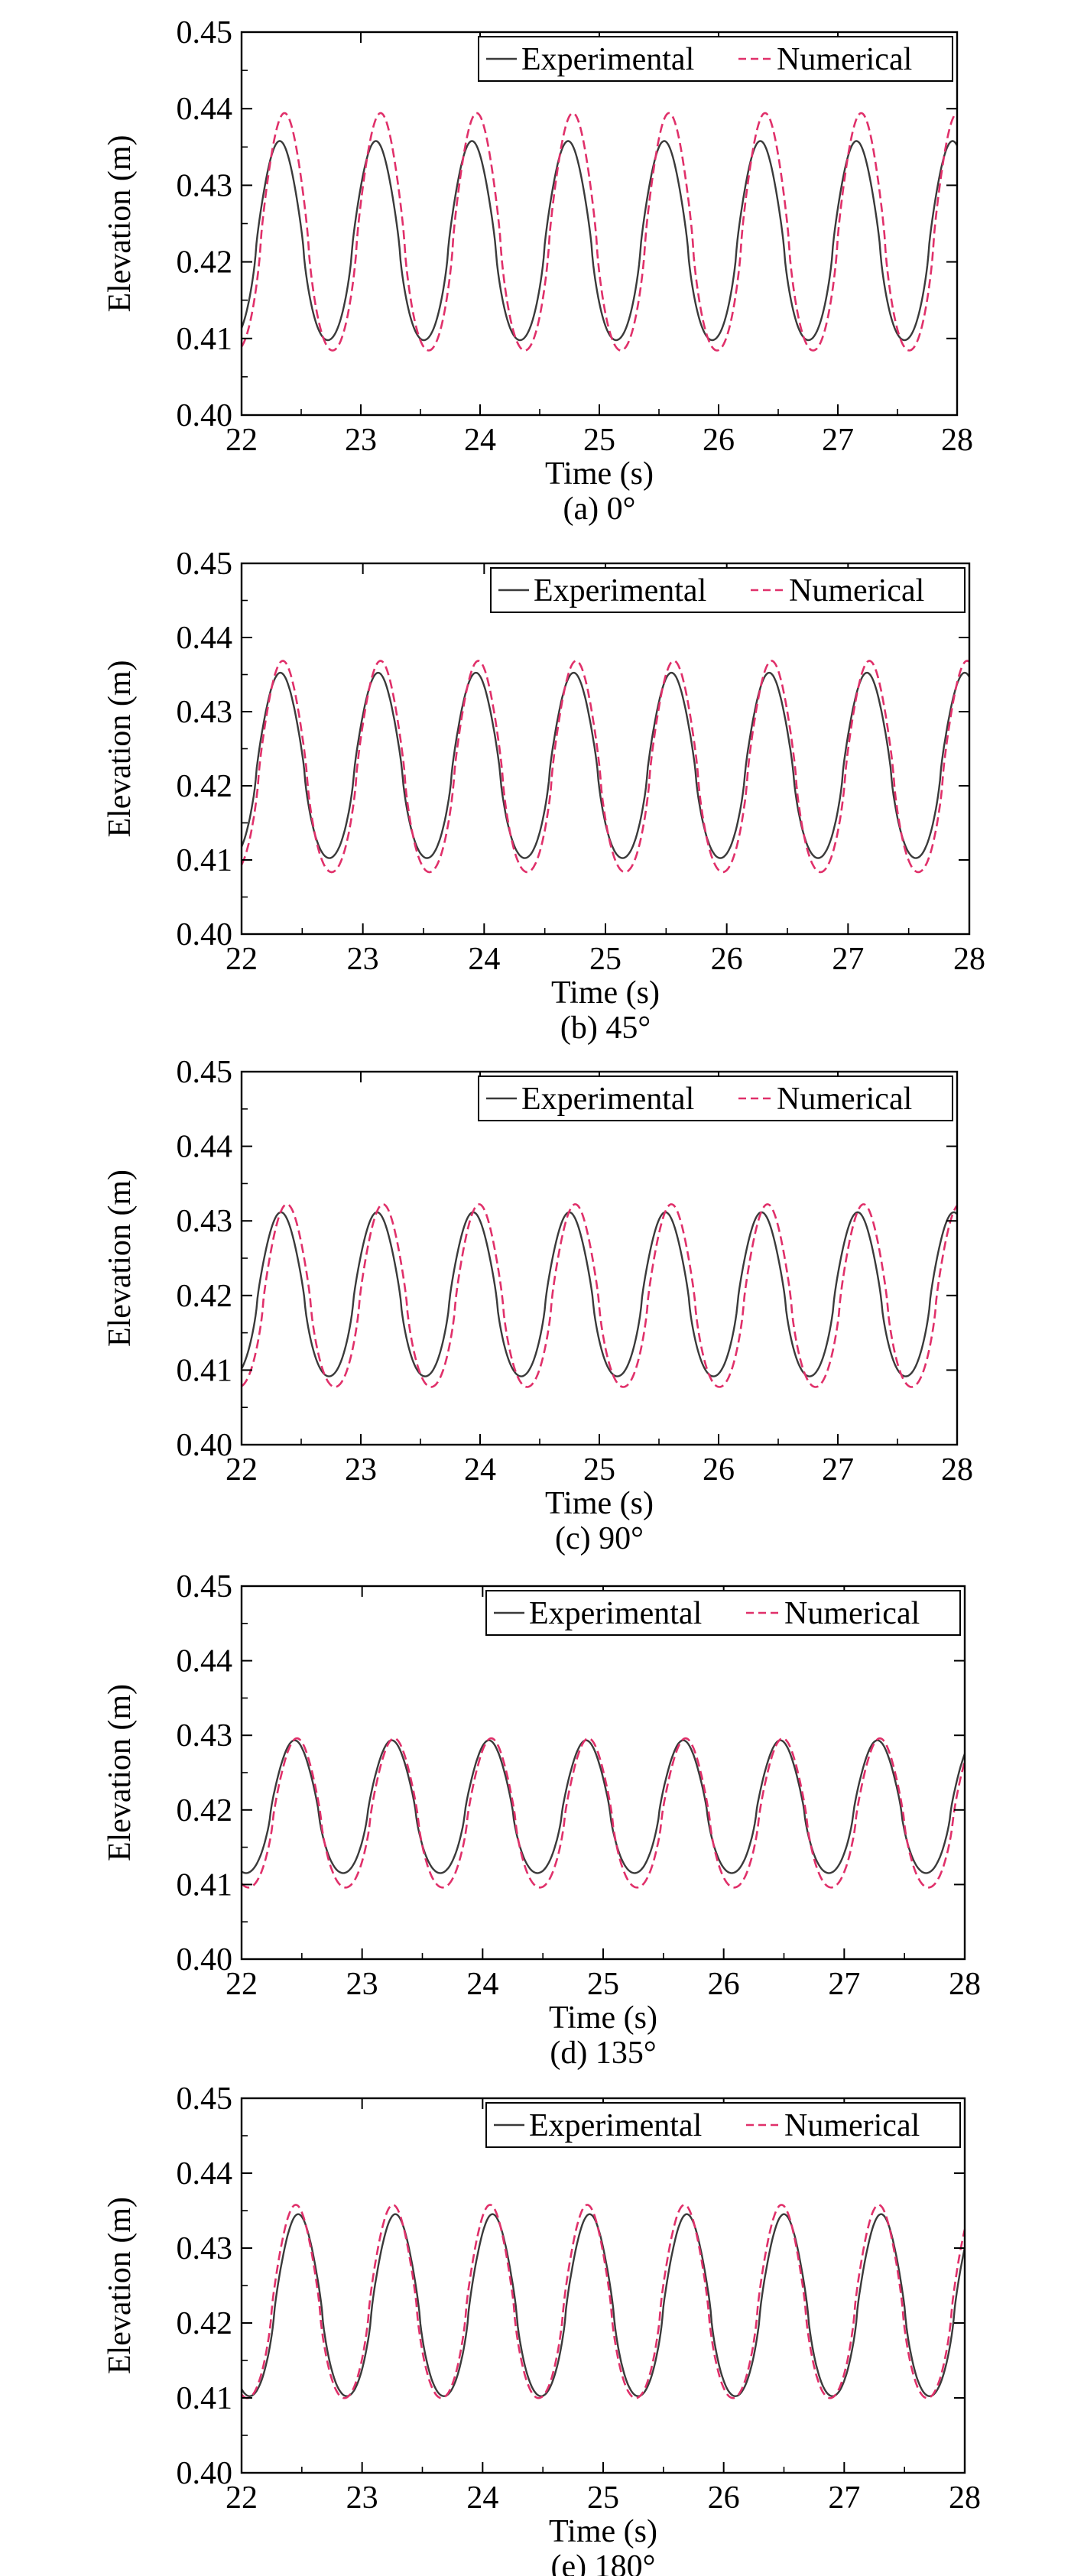 This screenshot has width=1084, height=2576. I want to click on panel-caption: (d) 135°, so click(603, 2053).